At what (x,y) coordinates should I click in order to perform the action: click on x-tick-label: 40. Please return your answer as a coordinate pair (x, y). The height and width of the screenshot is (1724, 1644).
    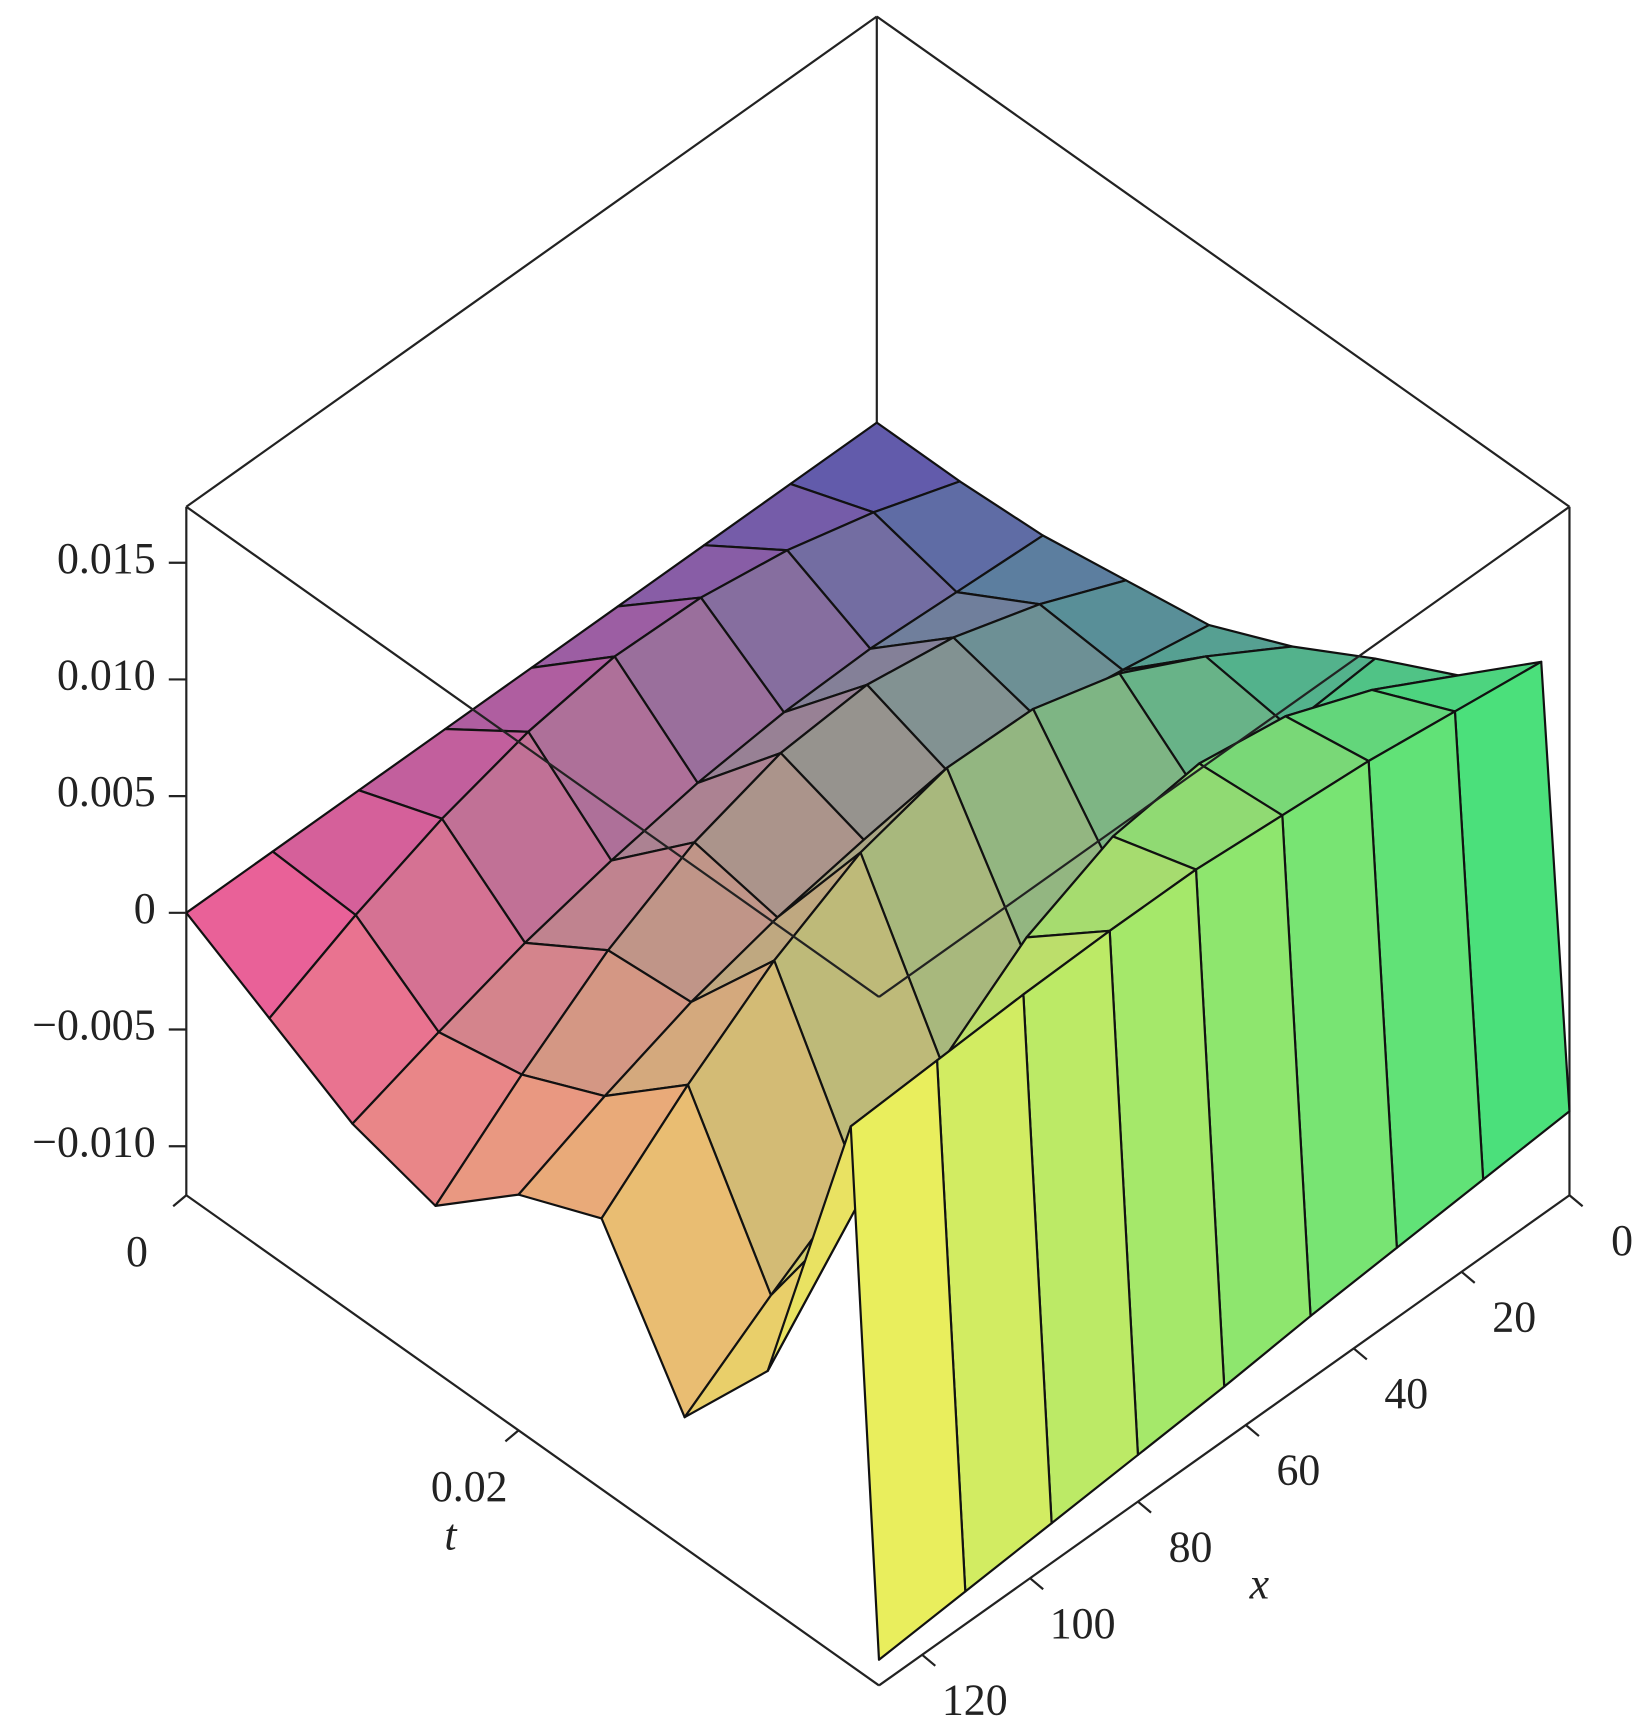
    Looking at the image, I should click on (1406, 1393).